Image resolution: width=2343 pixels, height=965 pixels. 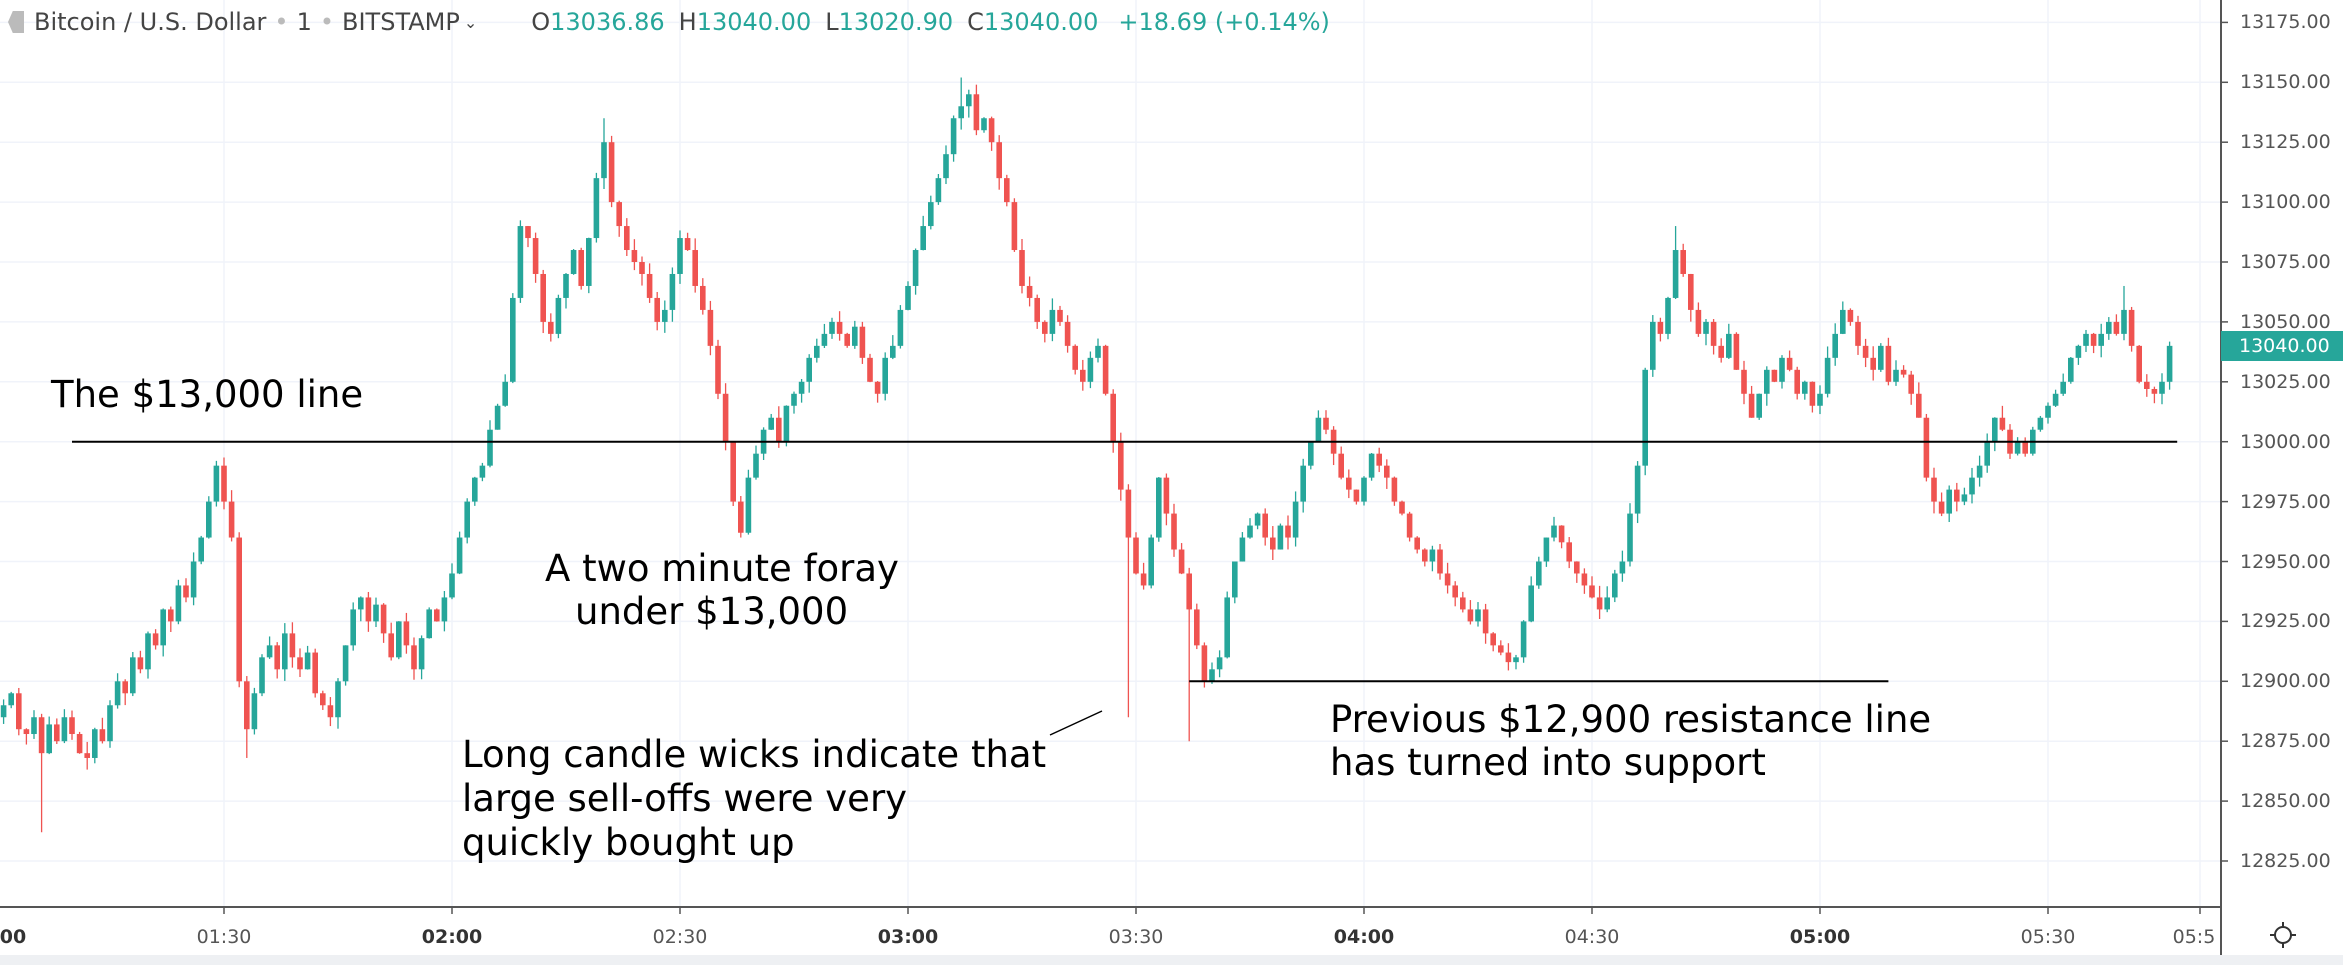 I want to click on close-label: C, so click(x=975, y=22).